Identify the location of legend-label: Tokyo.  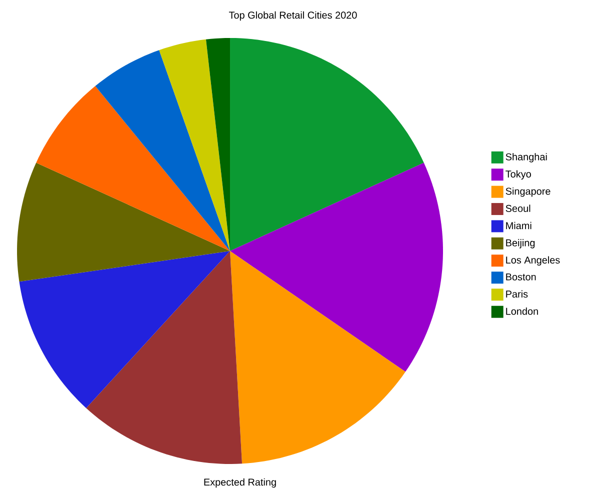
(518, 175).